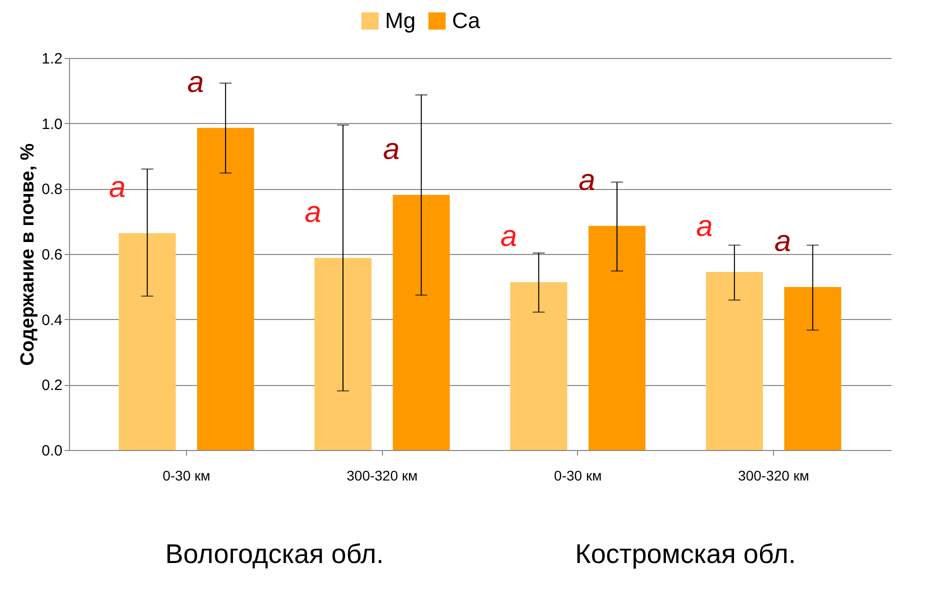 This screenshot has width=935, height=601. I want to click on y-tick-label: 0.8, so click(52, 189).